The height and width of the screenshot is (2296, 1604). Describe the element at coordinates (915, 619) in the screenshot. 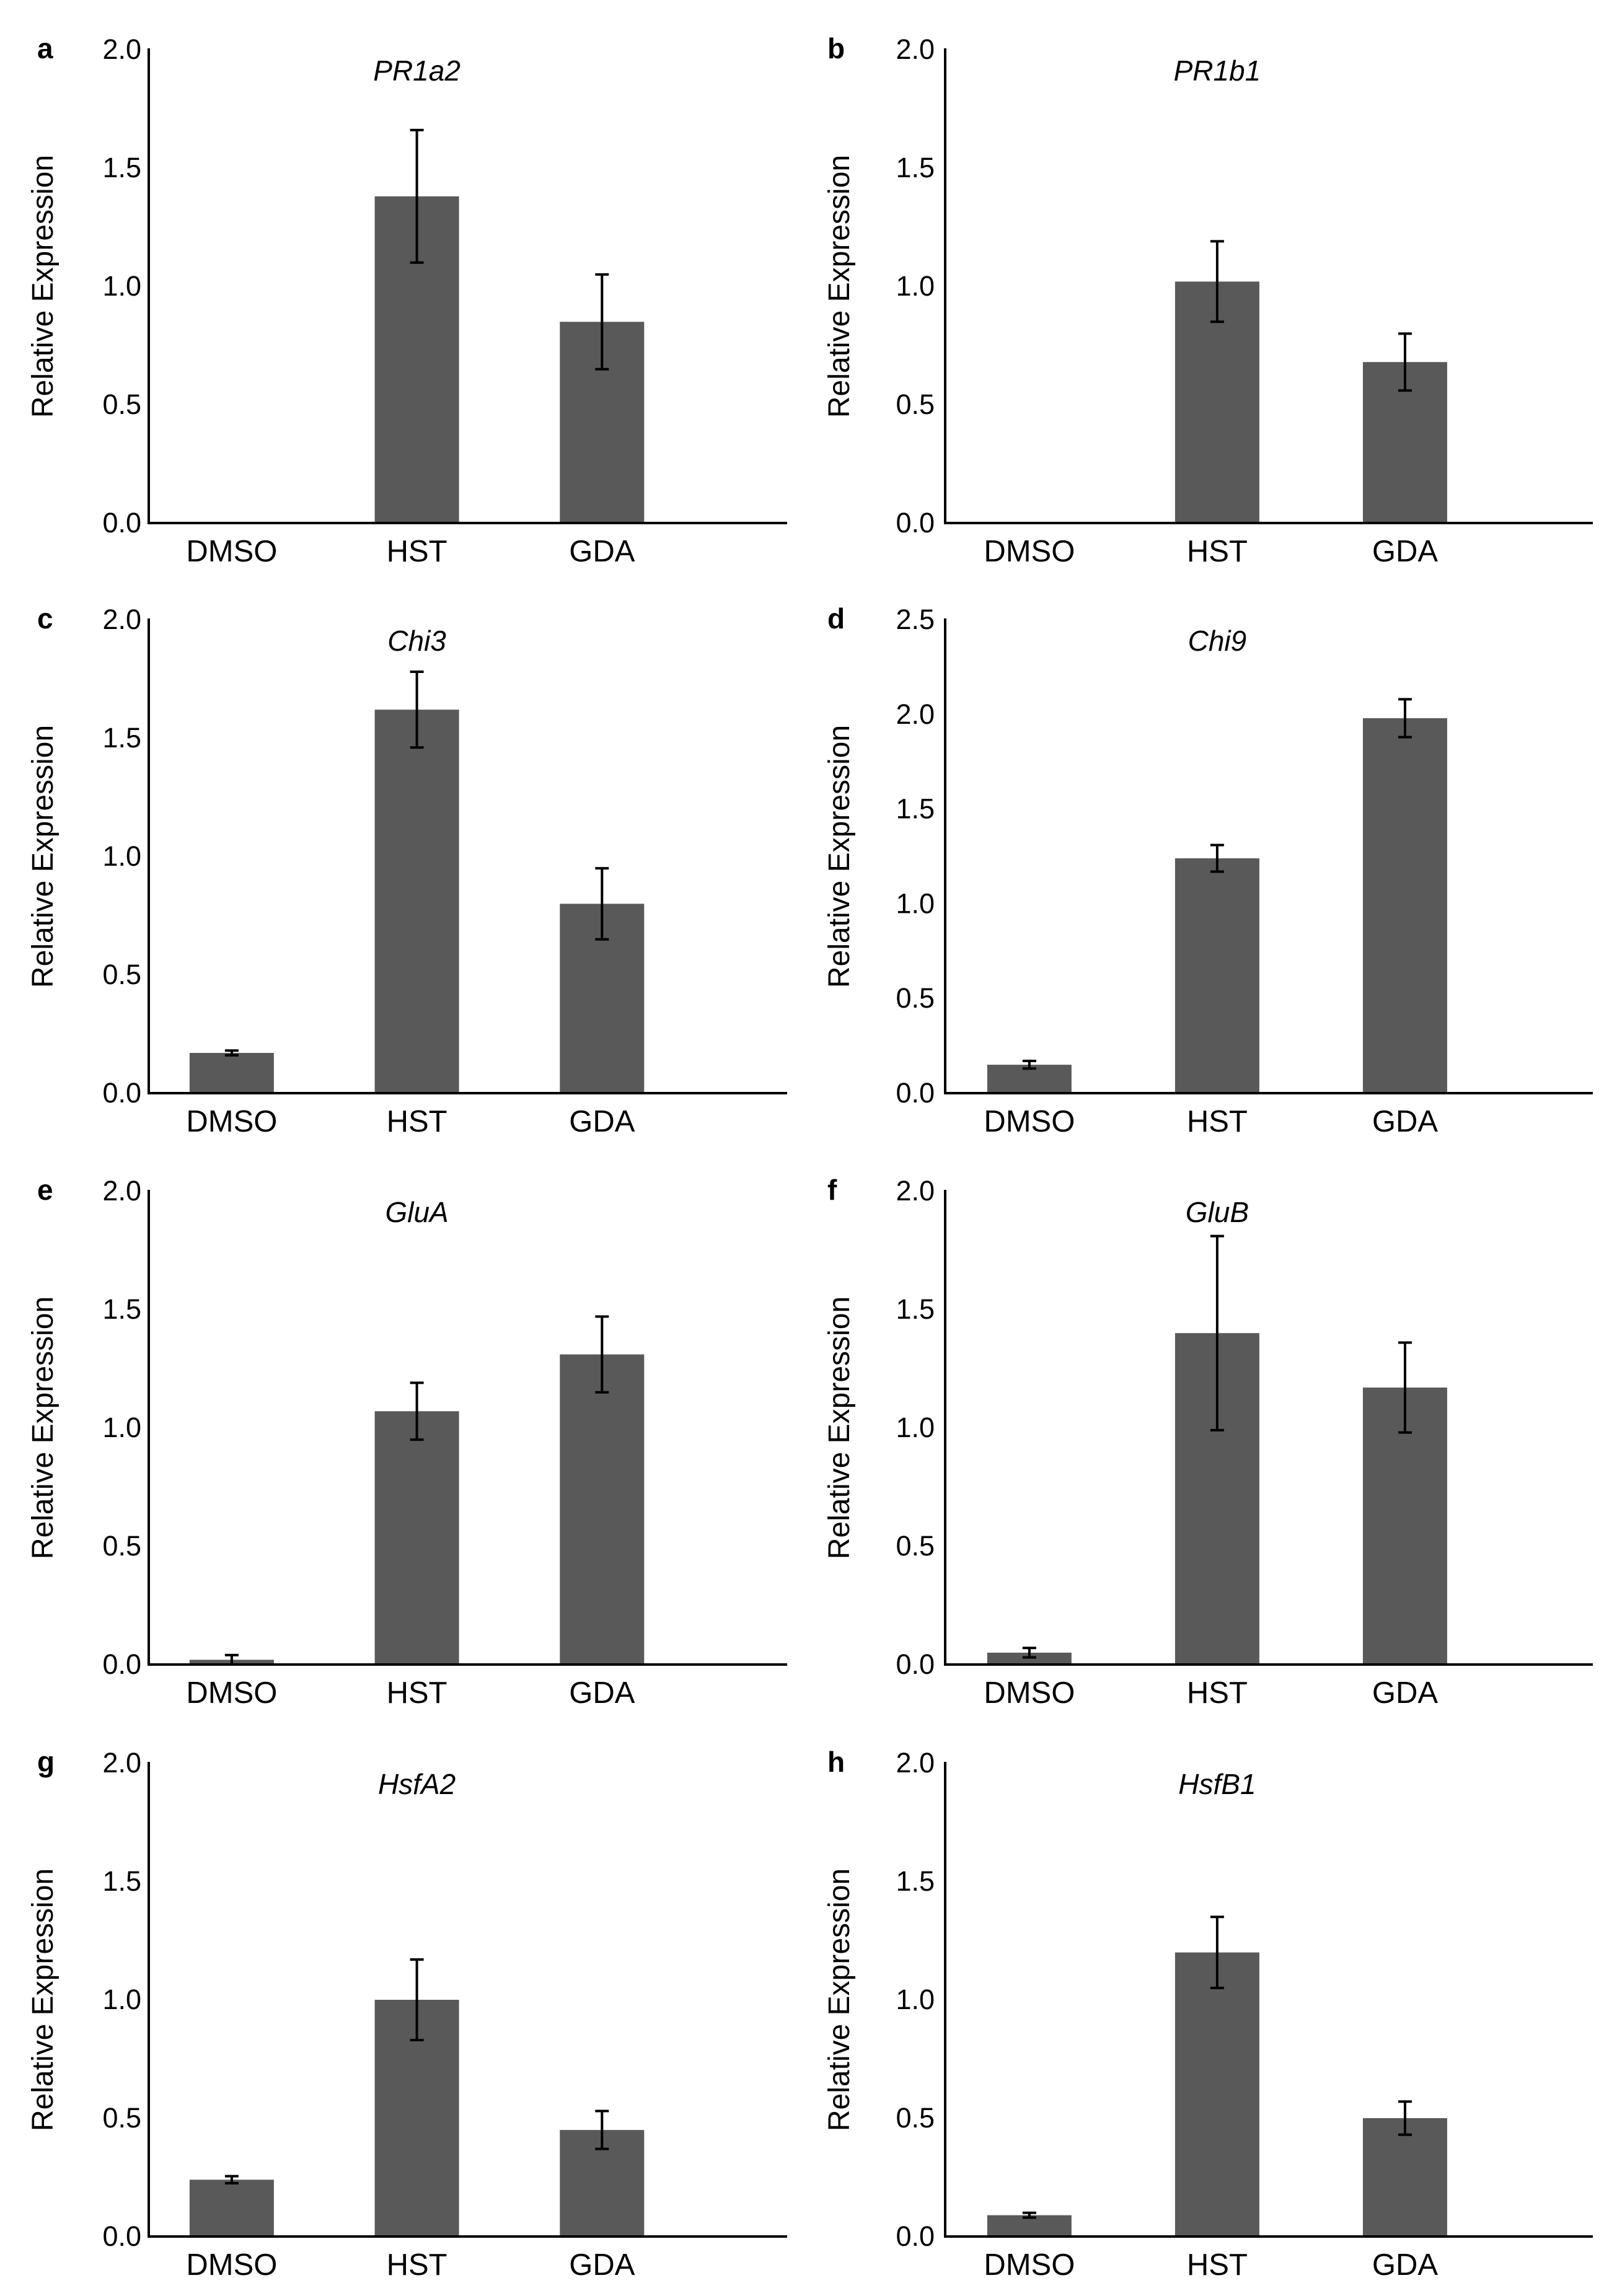

I see `y-tick-label: 2.5` at that location.